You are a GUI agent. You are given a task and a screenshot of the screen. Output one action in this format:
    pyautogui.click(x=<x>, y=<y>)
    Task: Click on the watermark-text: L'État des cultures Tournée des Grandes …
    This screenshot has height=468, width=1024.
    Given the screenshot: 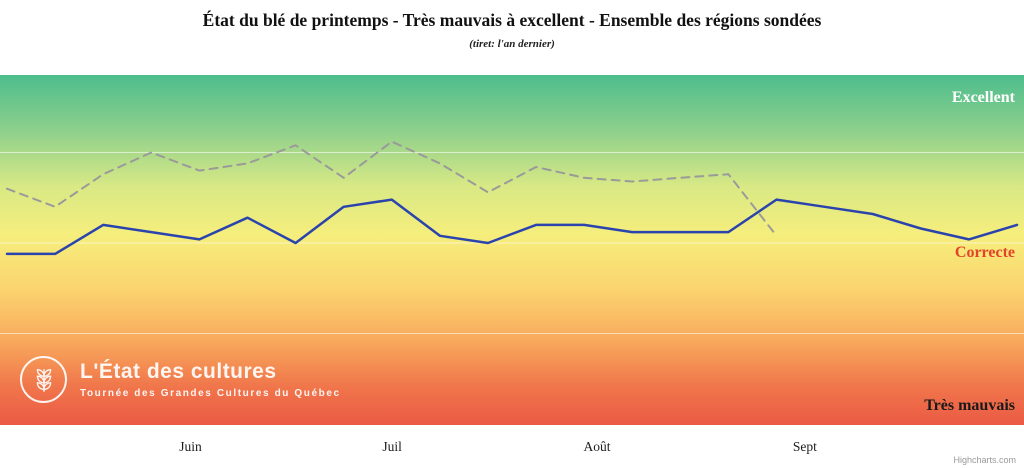 What is the action you would take?
    pyautogui.click(x=210, y=379)
    